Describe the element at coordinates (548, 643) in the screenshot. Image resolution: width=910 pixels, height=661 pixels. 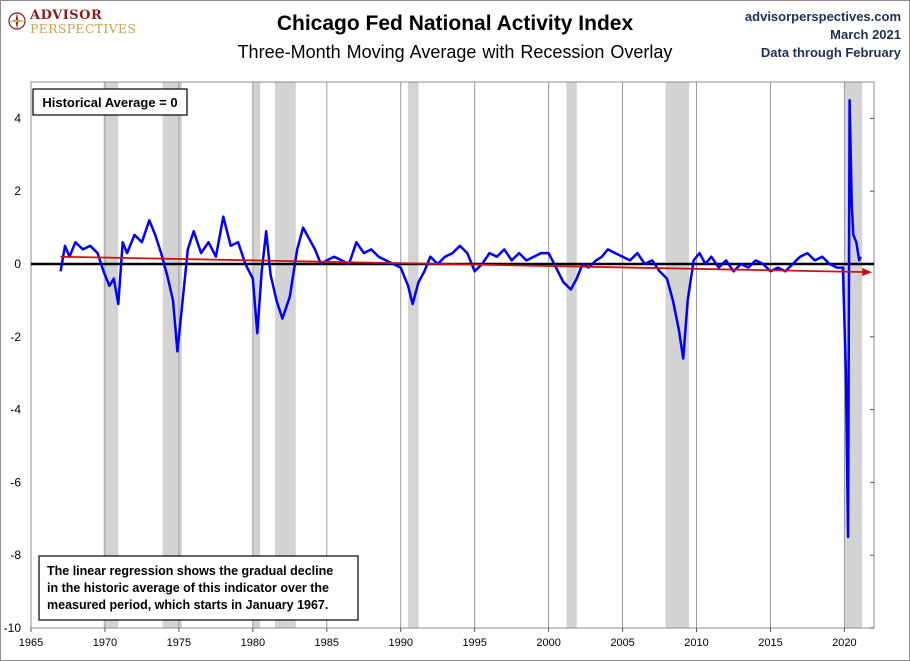
I see `x-tick-label-2000: 2000` at that location.